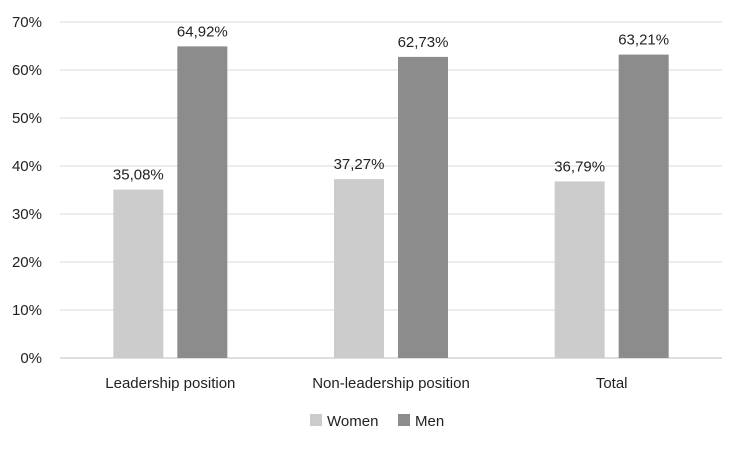  What do you see at coordinates (27, 310) in the screenshot?
I see `y-tick-label: 10%` at bounding box center [27, 310].